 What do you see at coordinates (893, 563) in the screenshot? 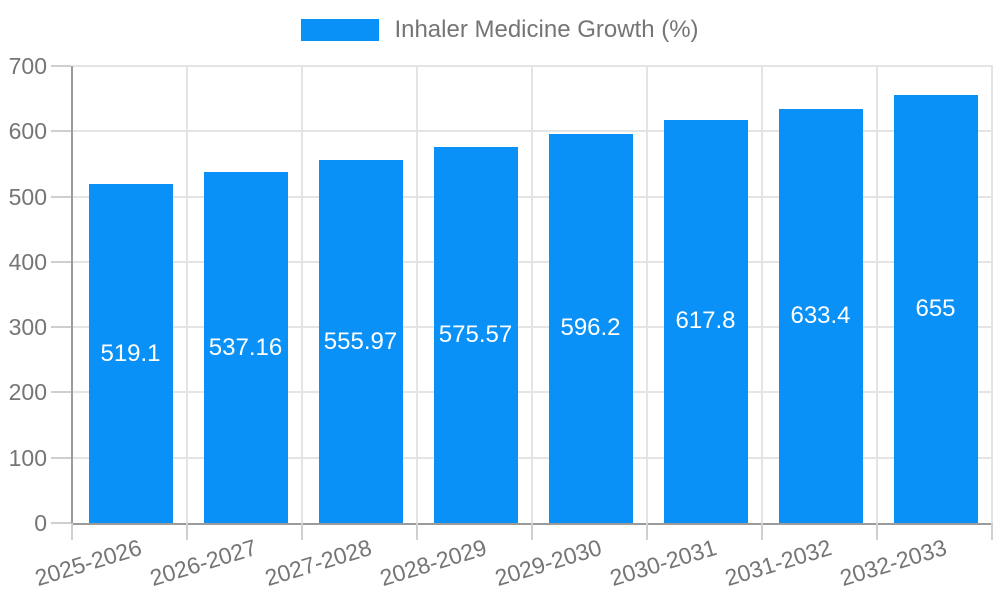
I see `x-axis-label: 2032-2033` at bounding box center [893, 563].